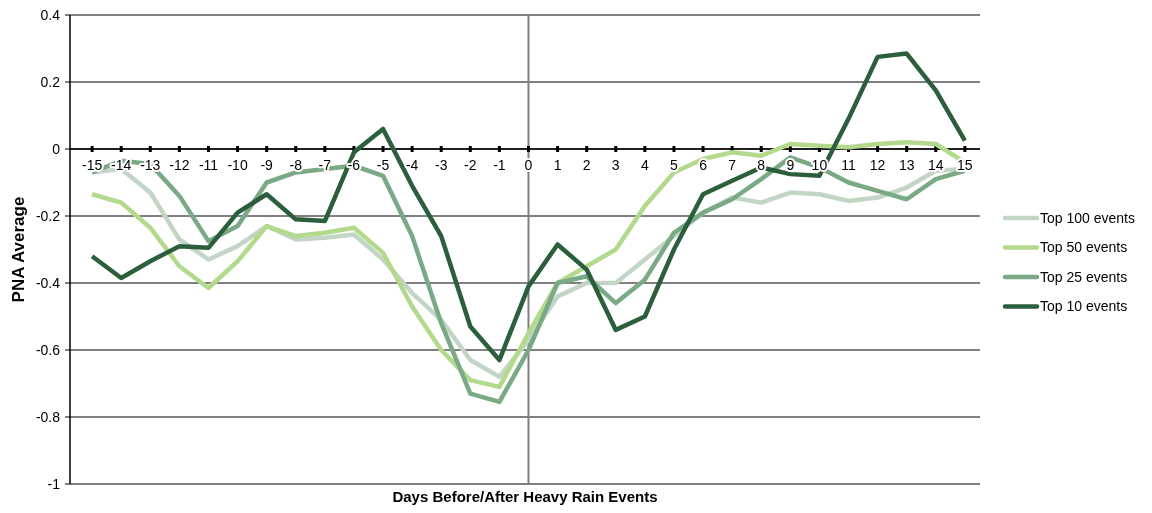  Describe the element at coordinates (296, 165) in the screenshot. I see `x-tick-label: -8` at that location.